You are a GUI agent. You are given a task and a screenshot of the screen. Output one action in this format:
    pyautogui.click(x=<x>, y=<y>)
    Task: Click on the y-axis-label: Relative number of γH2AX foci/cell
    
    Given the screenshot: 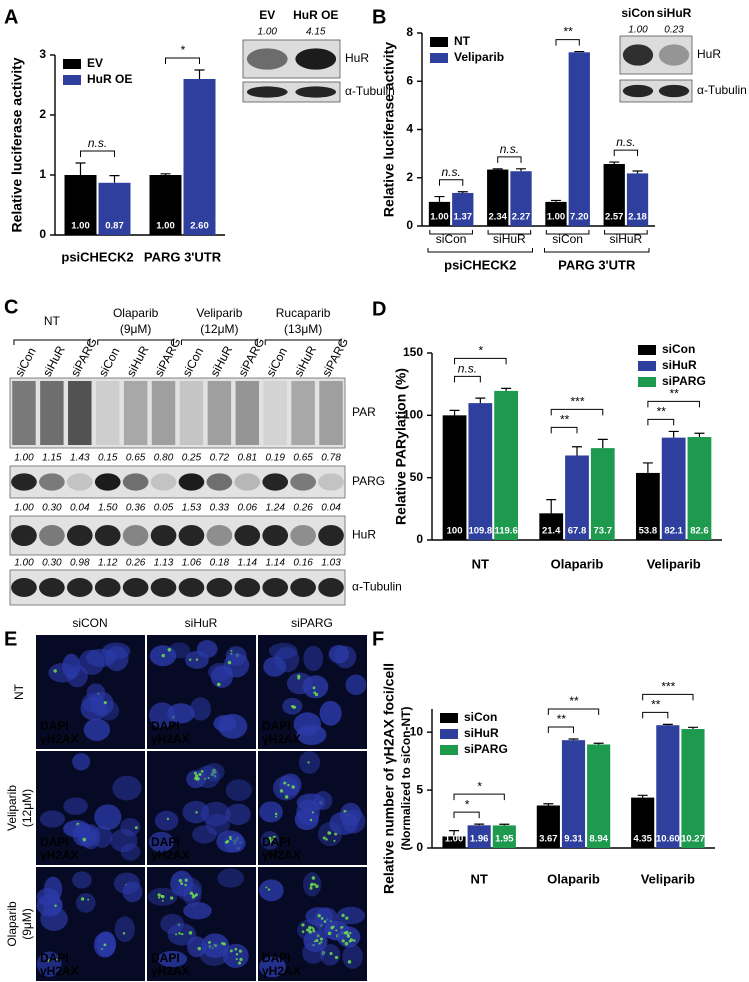 What is the action you would take?
    pyautogui.click(x=389, y=778)
    